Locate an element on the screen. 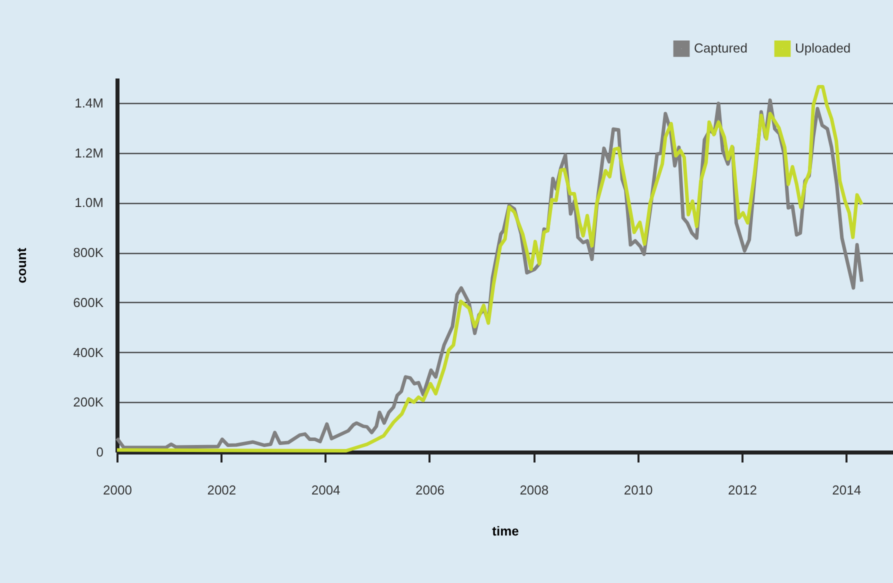  x-tick-label: 2012 is located at coordinates (742, 490).